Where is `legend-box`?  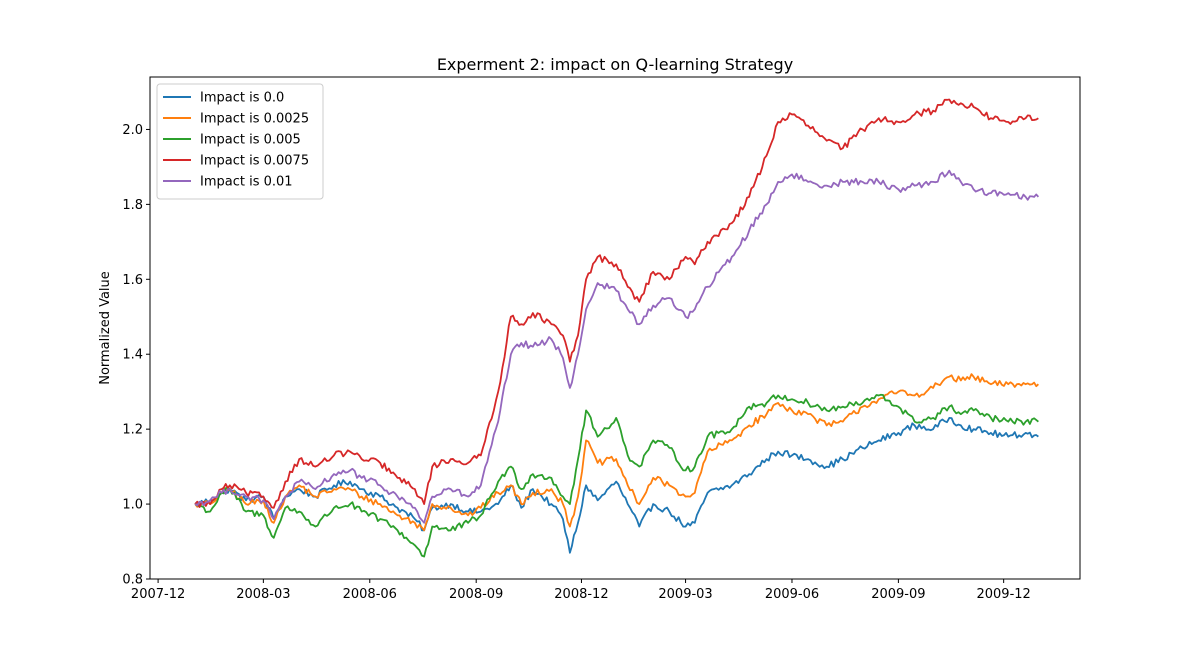 legend-box is located at coordinates (240, 141).